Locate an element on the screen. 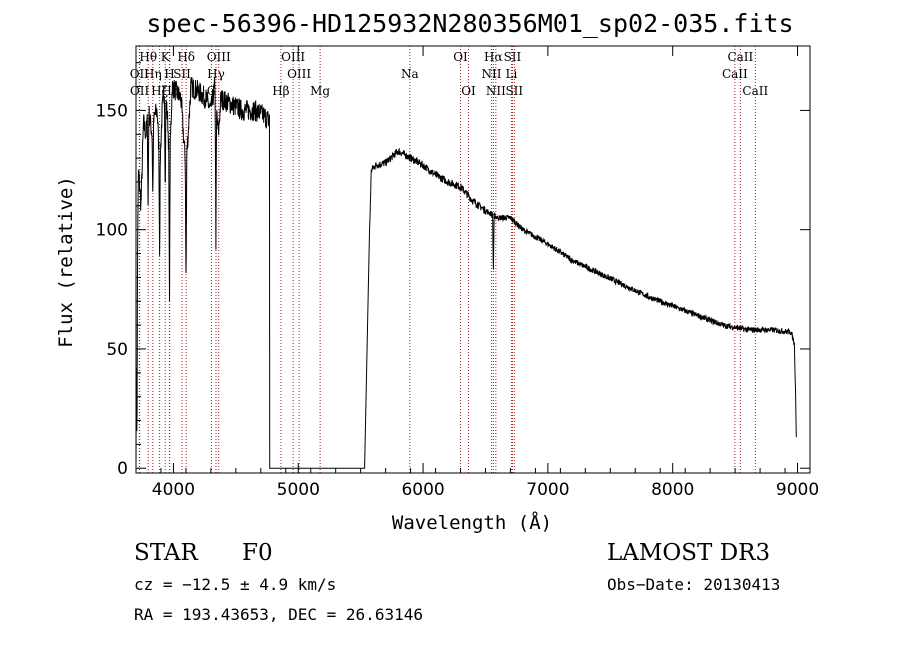 Image resolution: width=900 pixels, height=649 pixels. object-subclass: F0 is located at coordinates (257, 553).